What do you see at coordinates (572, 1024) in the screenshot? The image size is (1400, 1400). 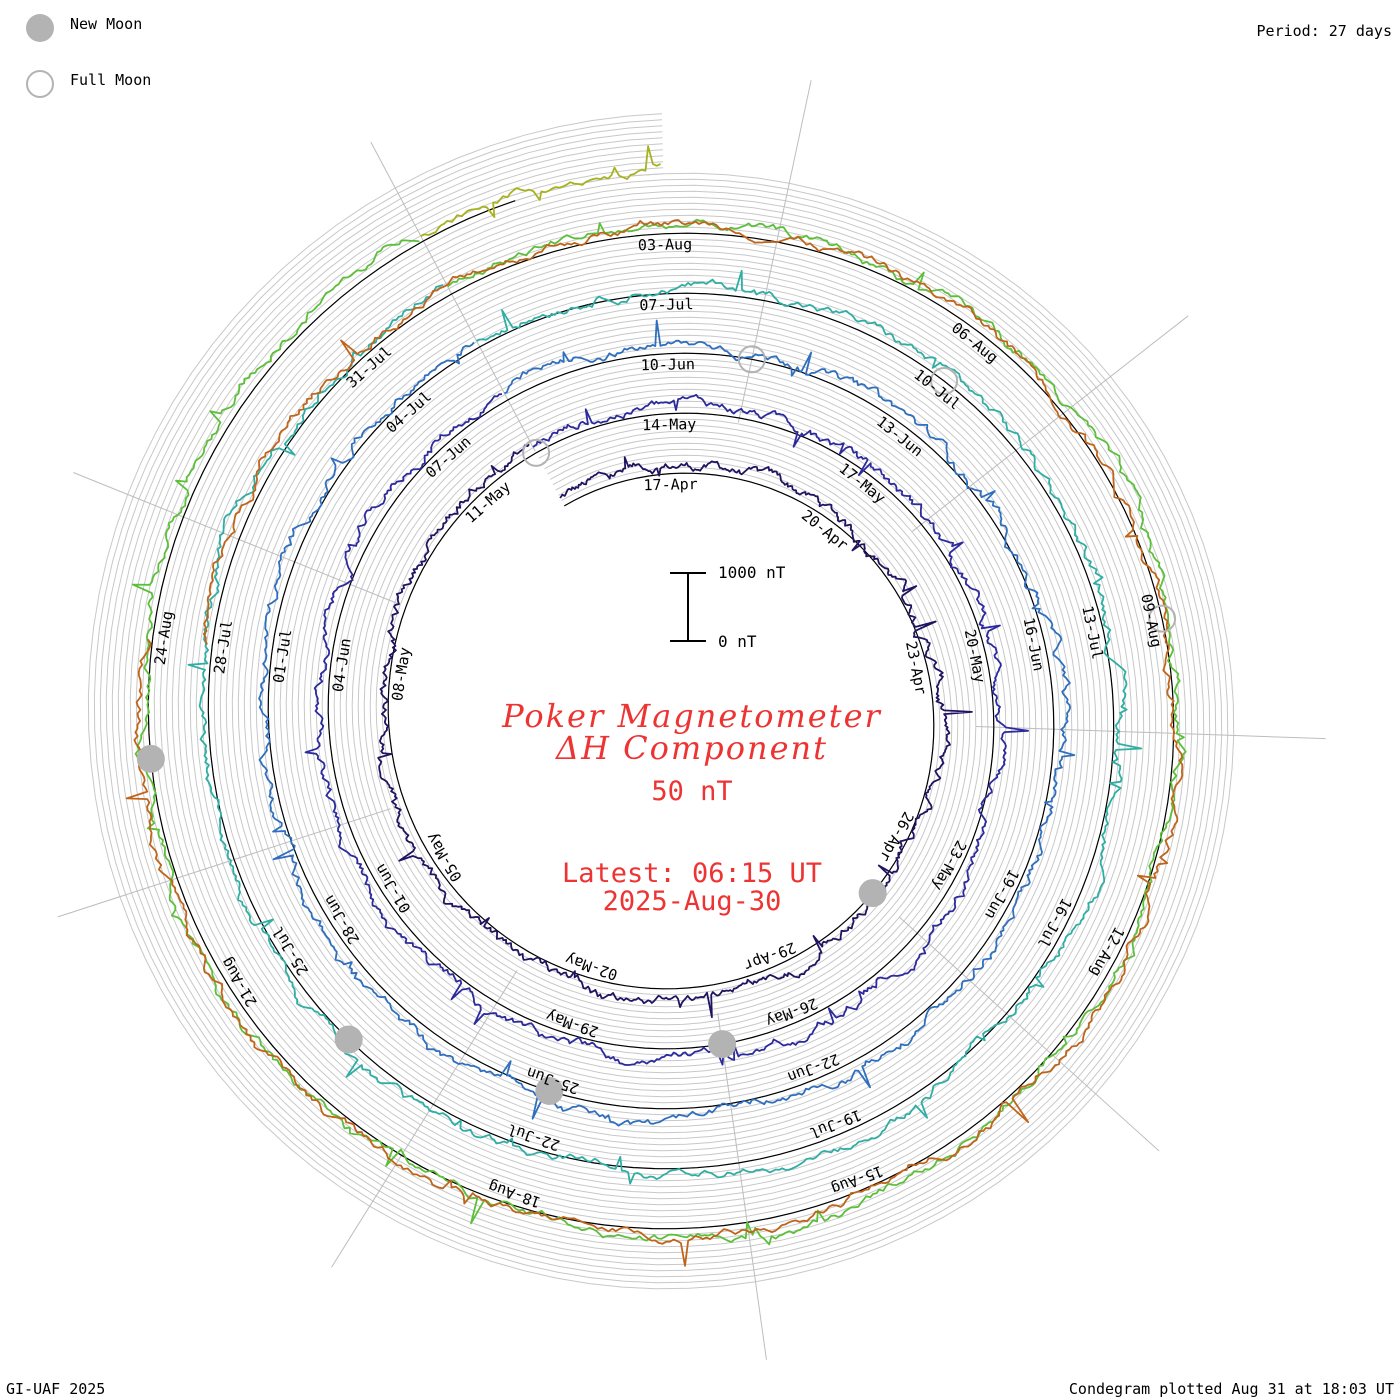 I see `date-label: 29-May` at bounding box center [572, 1024].